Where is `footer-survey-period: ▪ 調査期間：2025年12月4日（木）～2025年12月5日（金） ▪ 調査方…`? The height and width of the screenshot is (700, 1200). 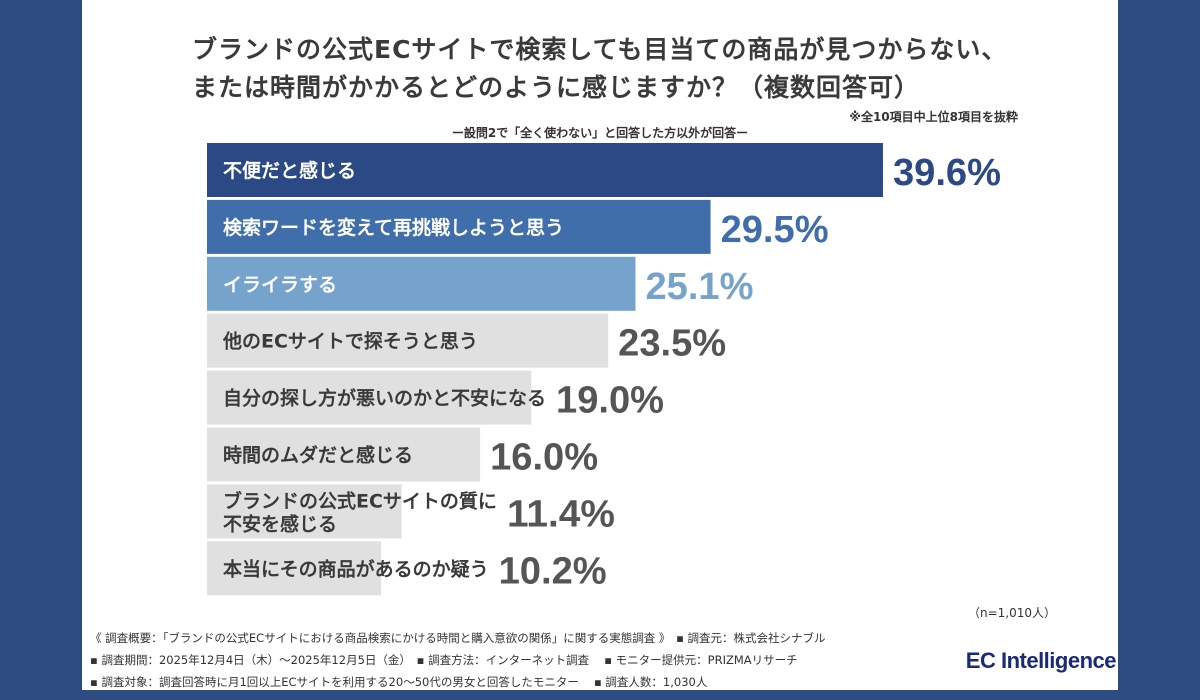 footer-survey-period: ▪ 調査期間：2025年12月4日（木）～2025年12月5日（金） ▪ 調査方… is located at coordinates (444, 660).